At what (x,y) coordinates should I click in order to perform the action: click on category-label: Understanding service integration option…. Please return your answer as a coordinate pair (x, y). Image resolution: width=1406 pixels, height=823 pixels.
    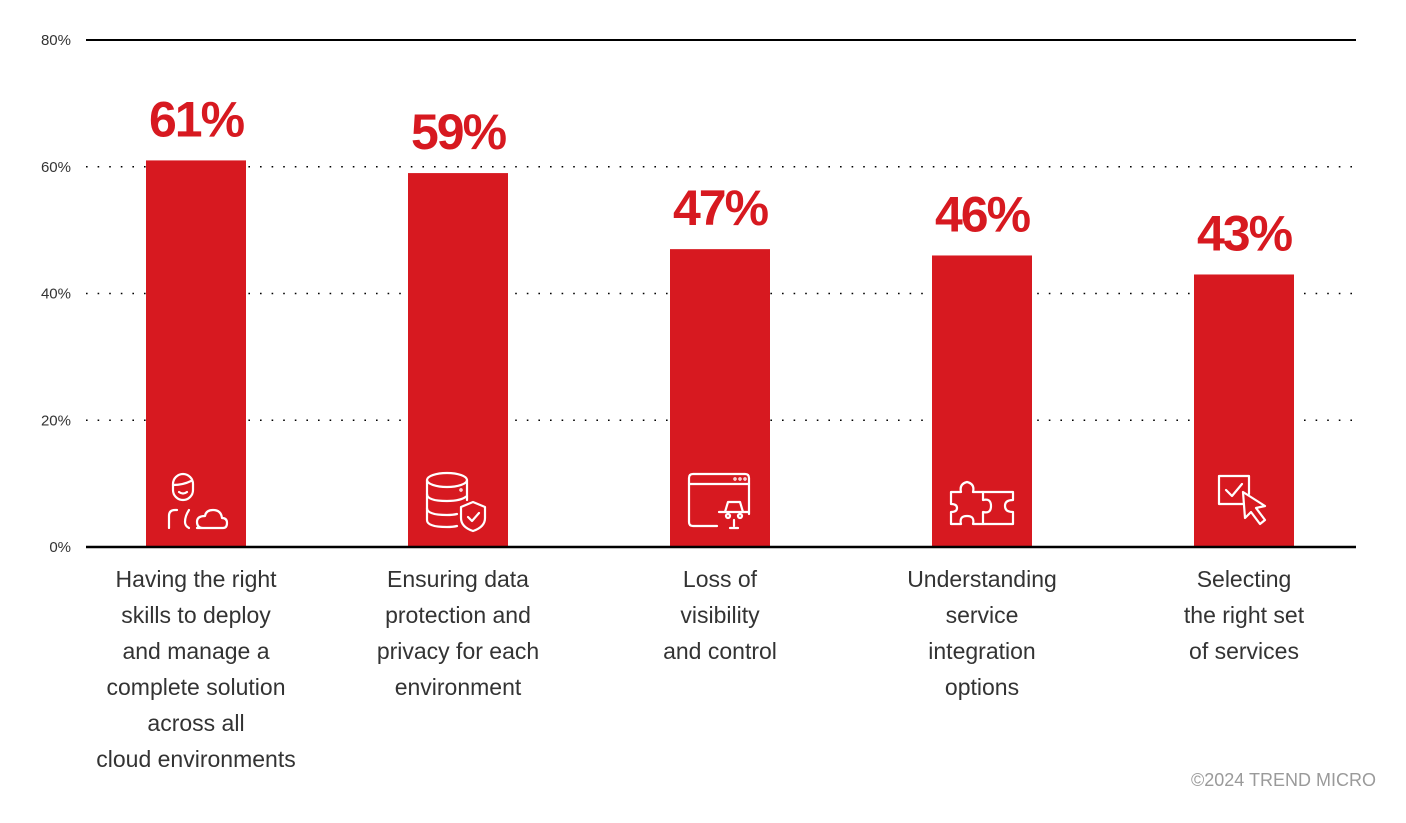
    Looking at the image, I should click on (982, 633).